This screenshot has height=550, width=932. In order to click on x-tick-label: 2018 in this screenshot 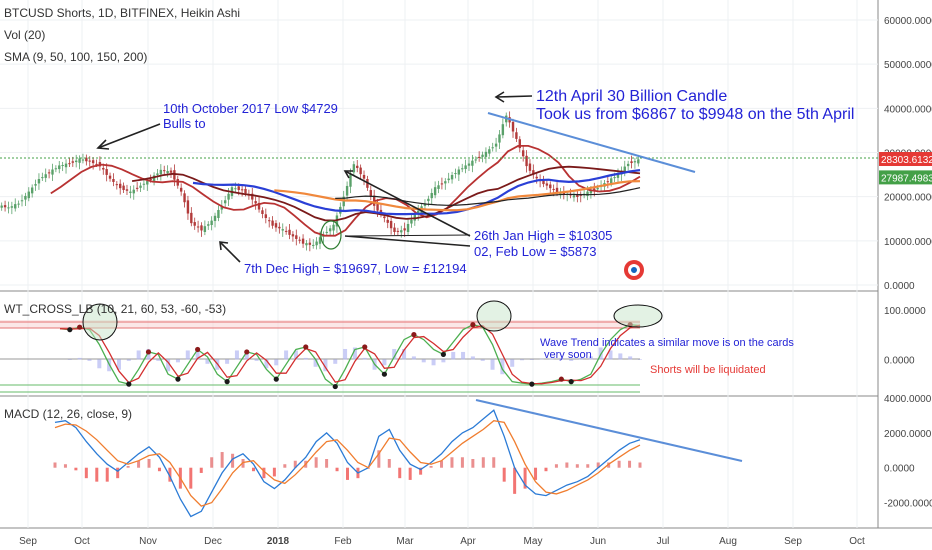, I will do `click(278, 541)`.